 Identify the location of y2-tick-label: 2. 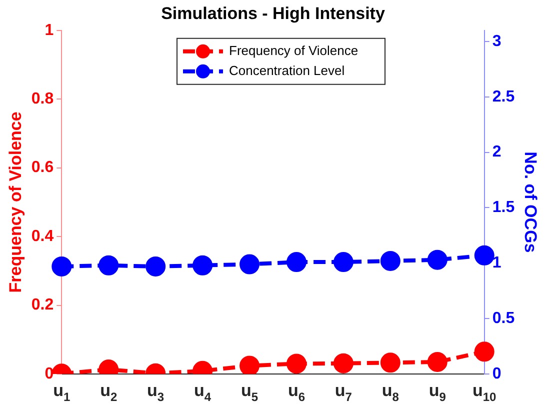
(497, 152).